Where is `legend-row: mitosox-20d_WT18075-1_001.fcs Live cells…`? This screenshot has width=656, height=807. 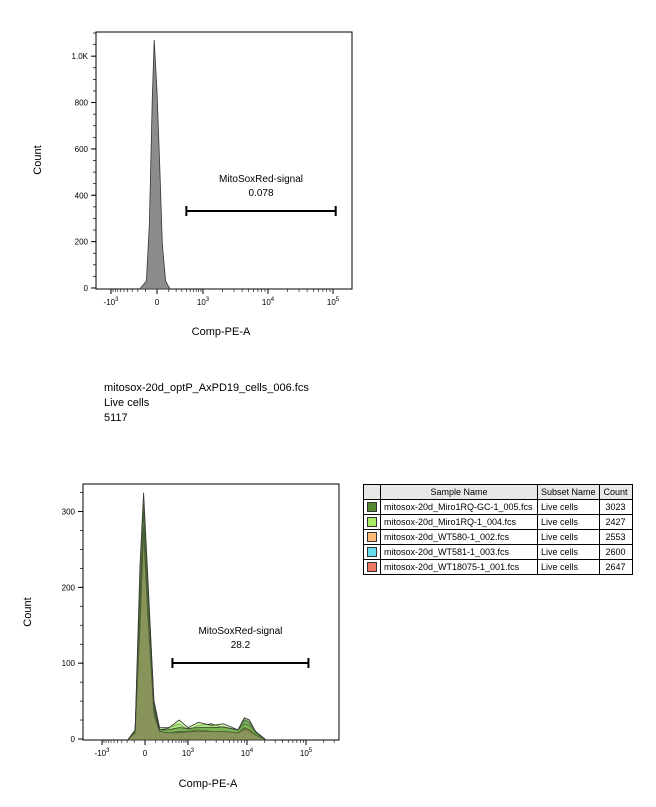
legend-row: mitosox-20d_WT18075-1_001.fcs Live cells… is located at coordinates (498, 567).